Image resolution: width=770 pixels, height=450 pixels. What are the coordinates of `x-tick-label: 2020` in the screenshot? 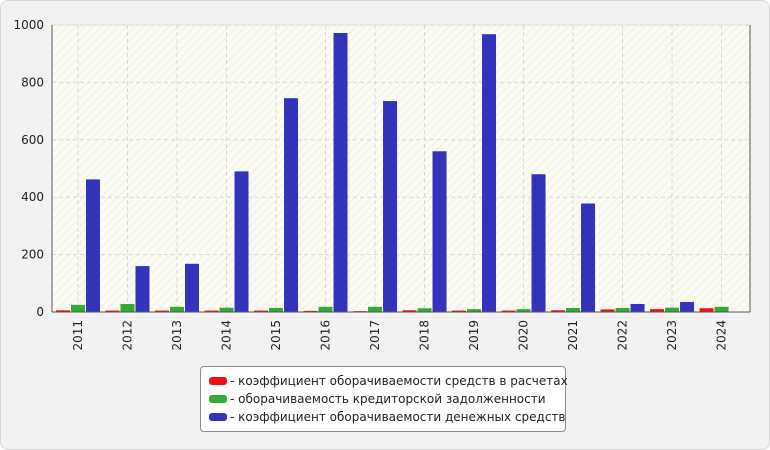 It's located at (524, 335).